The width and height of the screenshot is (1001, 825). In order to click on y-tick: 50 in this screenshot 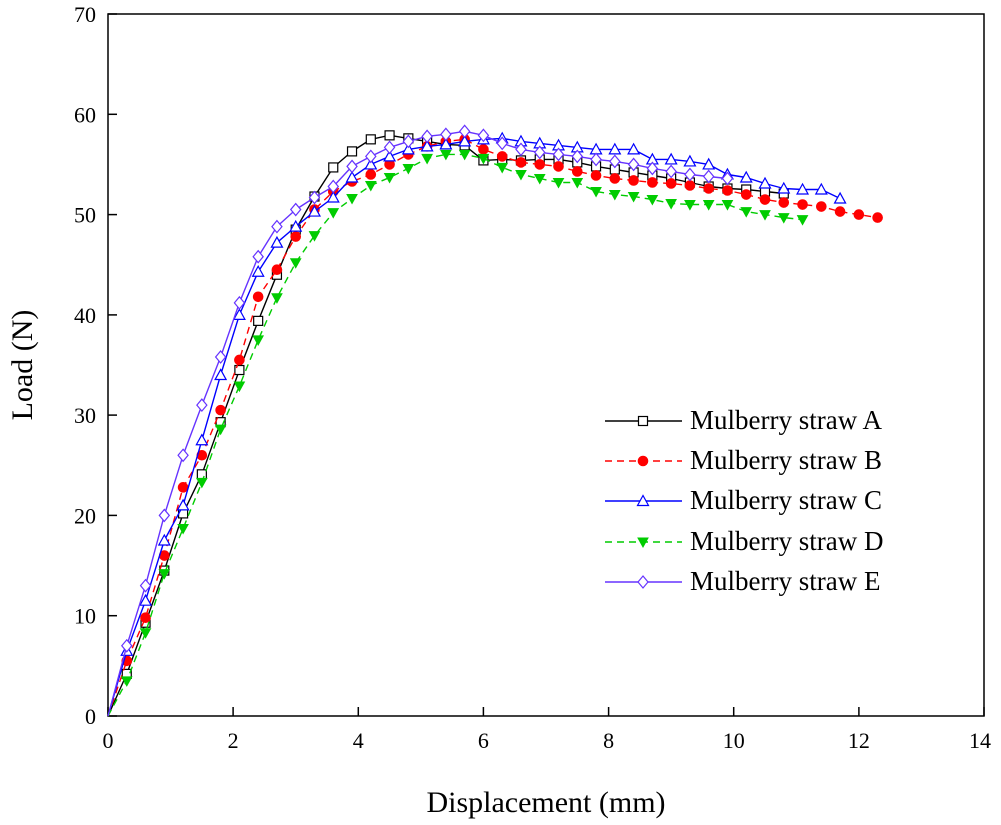, I will do `click(95, 215)`.